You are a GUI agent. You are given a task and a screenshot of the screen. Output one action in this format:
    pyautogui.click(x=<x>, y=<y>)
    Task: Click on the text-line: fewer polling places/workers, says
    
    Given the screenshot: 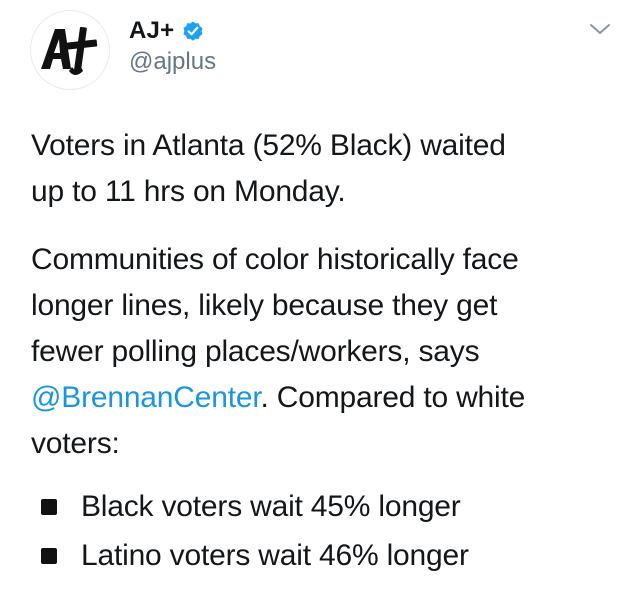 What is the action you would take?
    pyautogui.click(x=255, y=351)
    